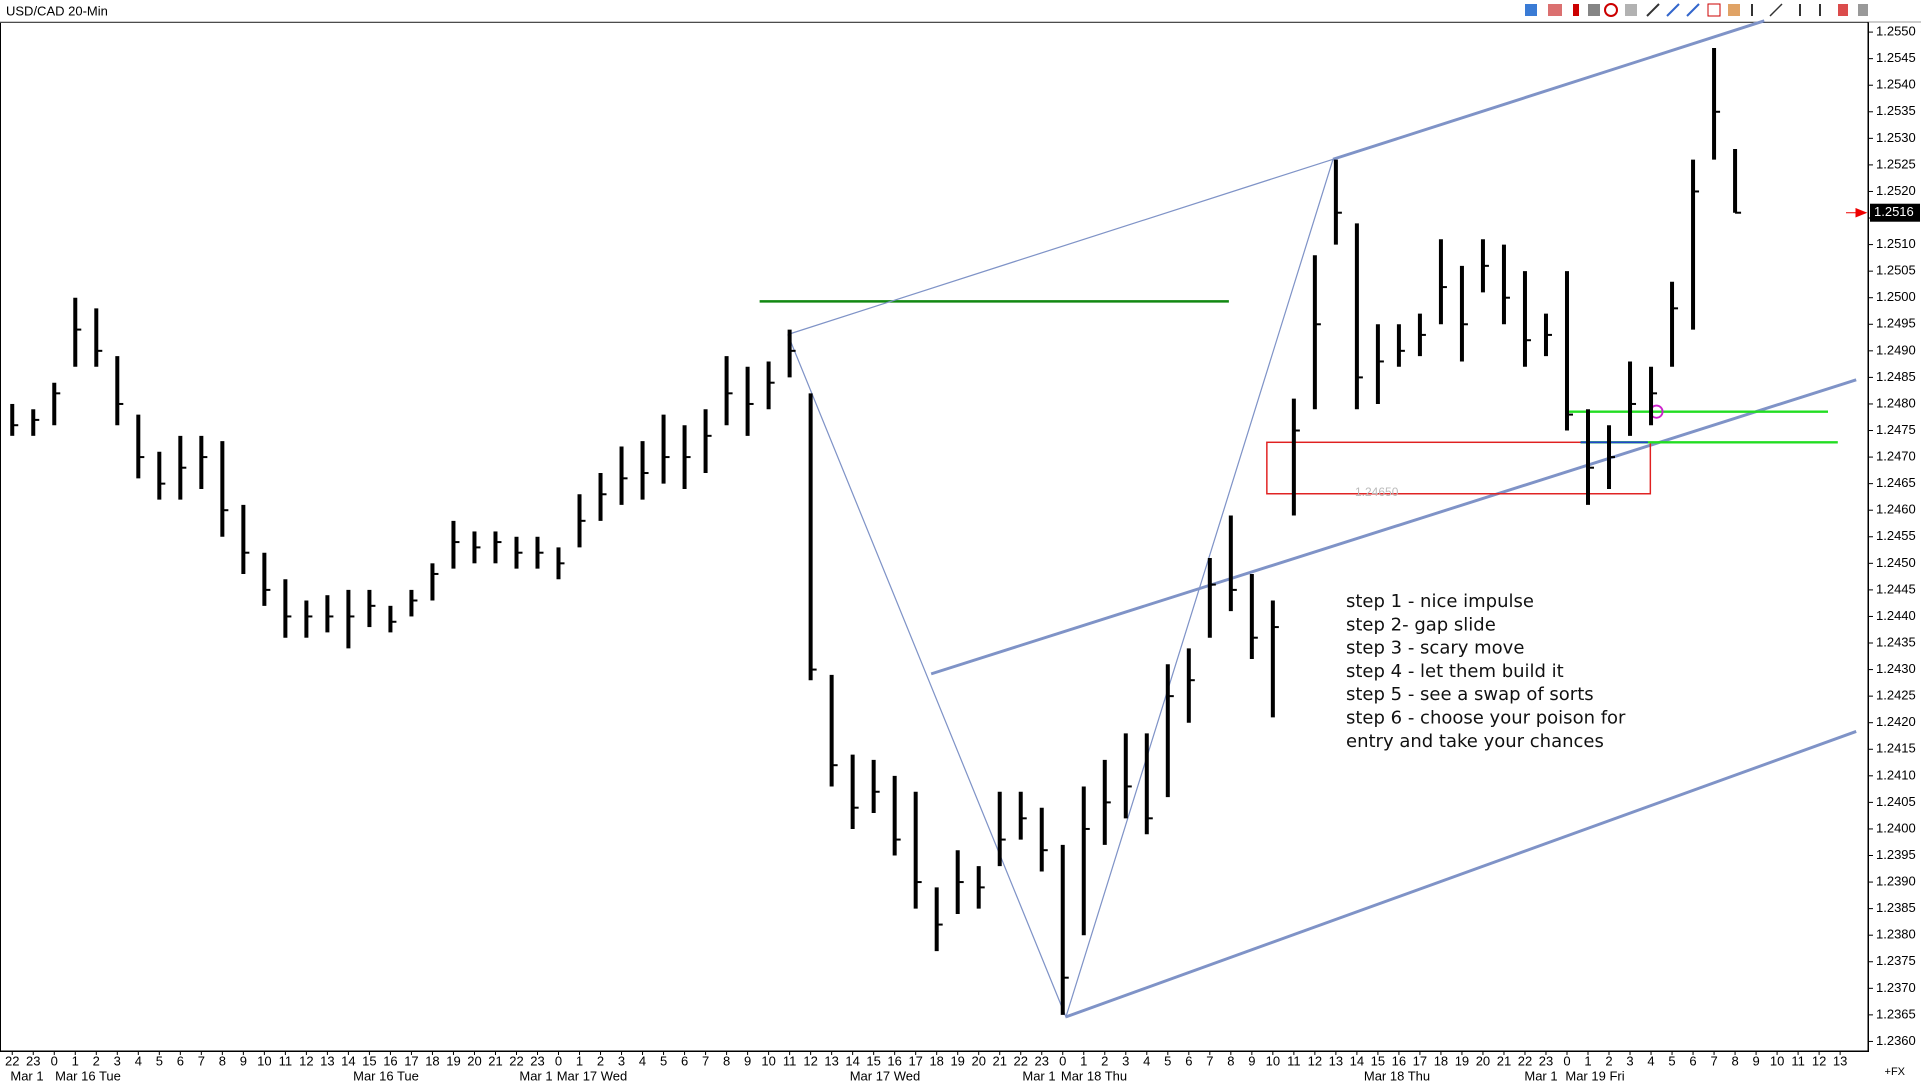 The image size is (1921, 1081). Describe the element at coordinates (1896, 881) in the screenshot. I see `y-tick-label: 1.2390` at that location.